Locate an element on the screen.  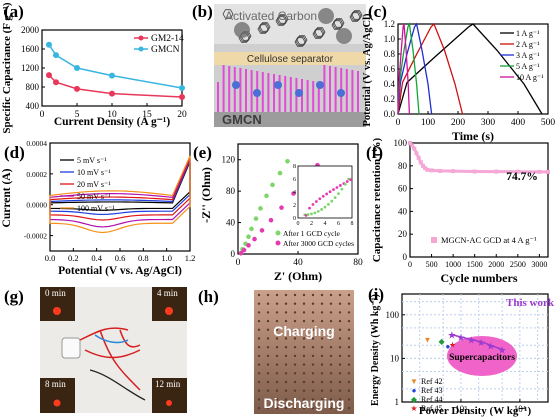
eis-point-After 1 GCD cycle is located at coordinates (280, 173).